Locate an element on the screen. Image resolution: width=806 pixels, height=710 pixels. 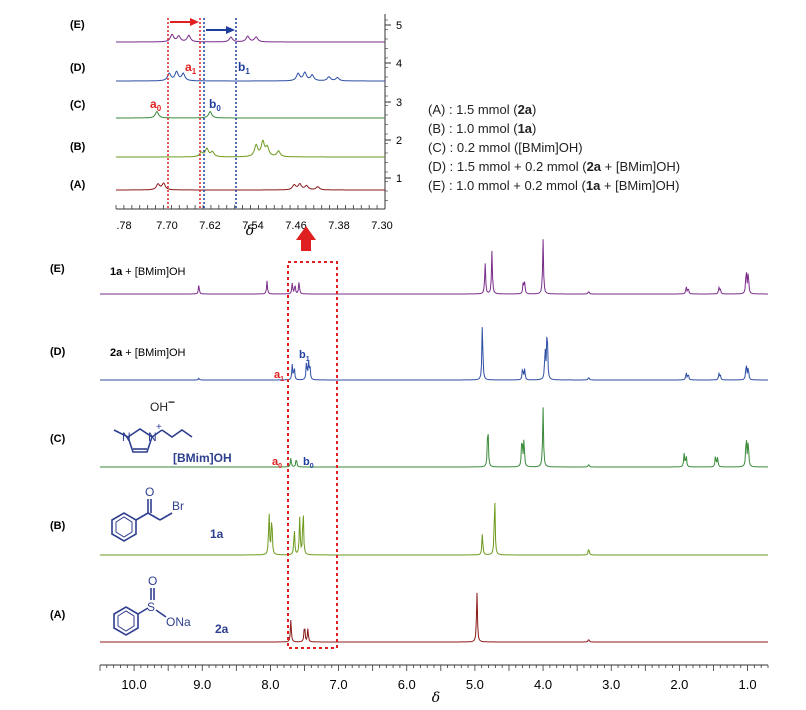
main-annot-a1: a1 is located at coordinates (279, 376).